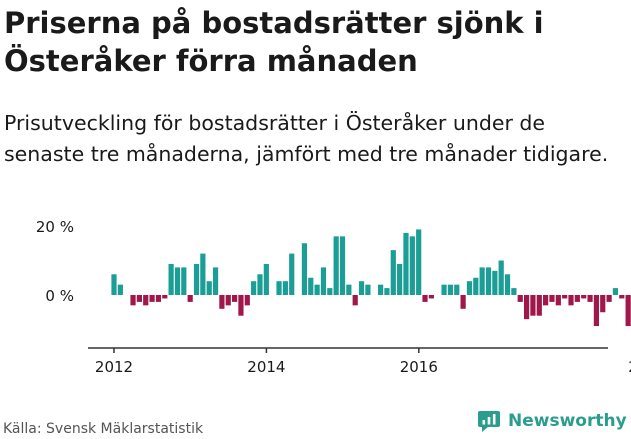 Image resolution: width=631 pixels, height=439 pixels. Describe the element at coordinates (419, 367) in the screenshot. I see `x-tick-label: 2016` at that location.